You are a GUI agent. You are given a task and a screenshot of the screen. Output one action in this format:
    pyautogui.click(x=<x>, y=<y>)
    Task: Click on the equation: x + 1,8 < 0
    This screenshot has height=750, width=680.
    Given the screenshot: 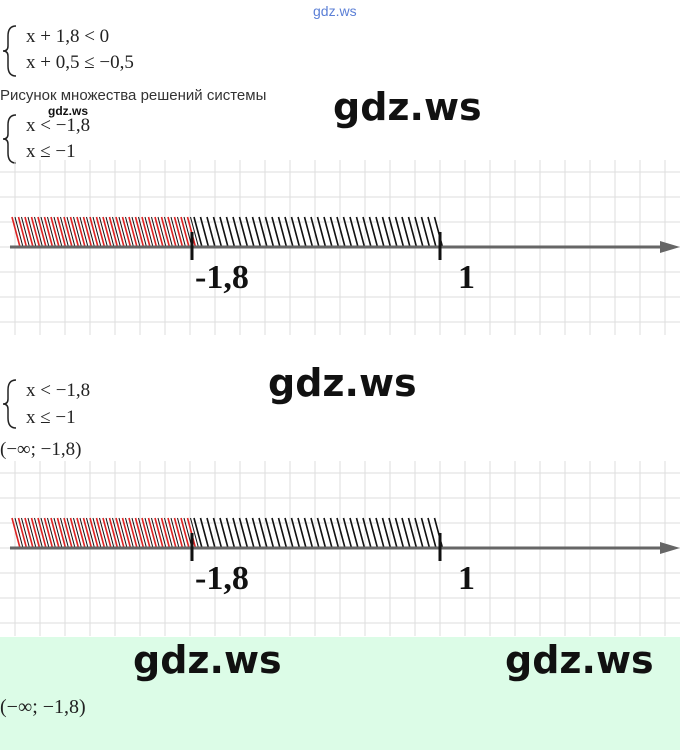 What is the action you would take?
    pyautogui.click(x=68, y=36)
    